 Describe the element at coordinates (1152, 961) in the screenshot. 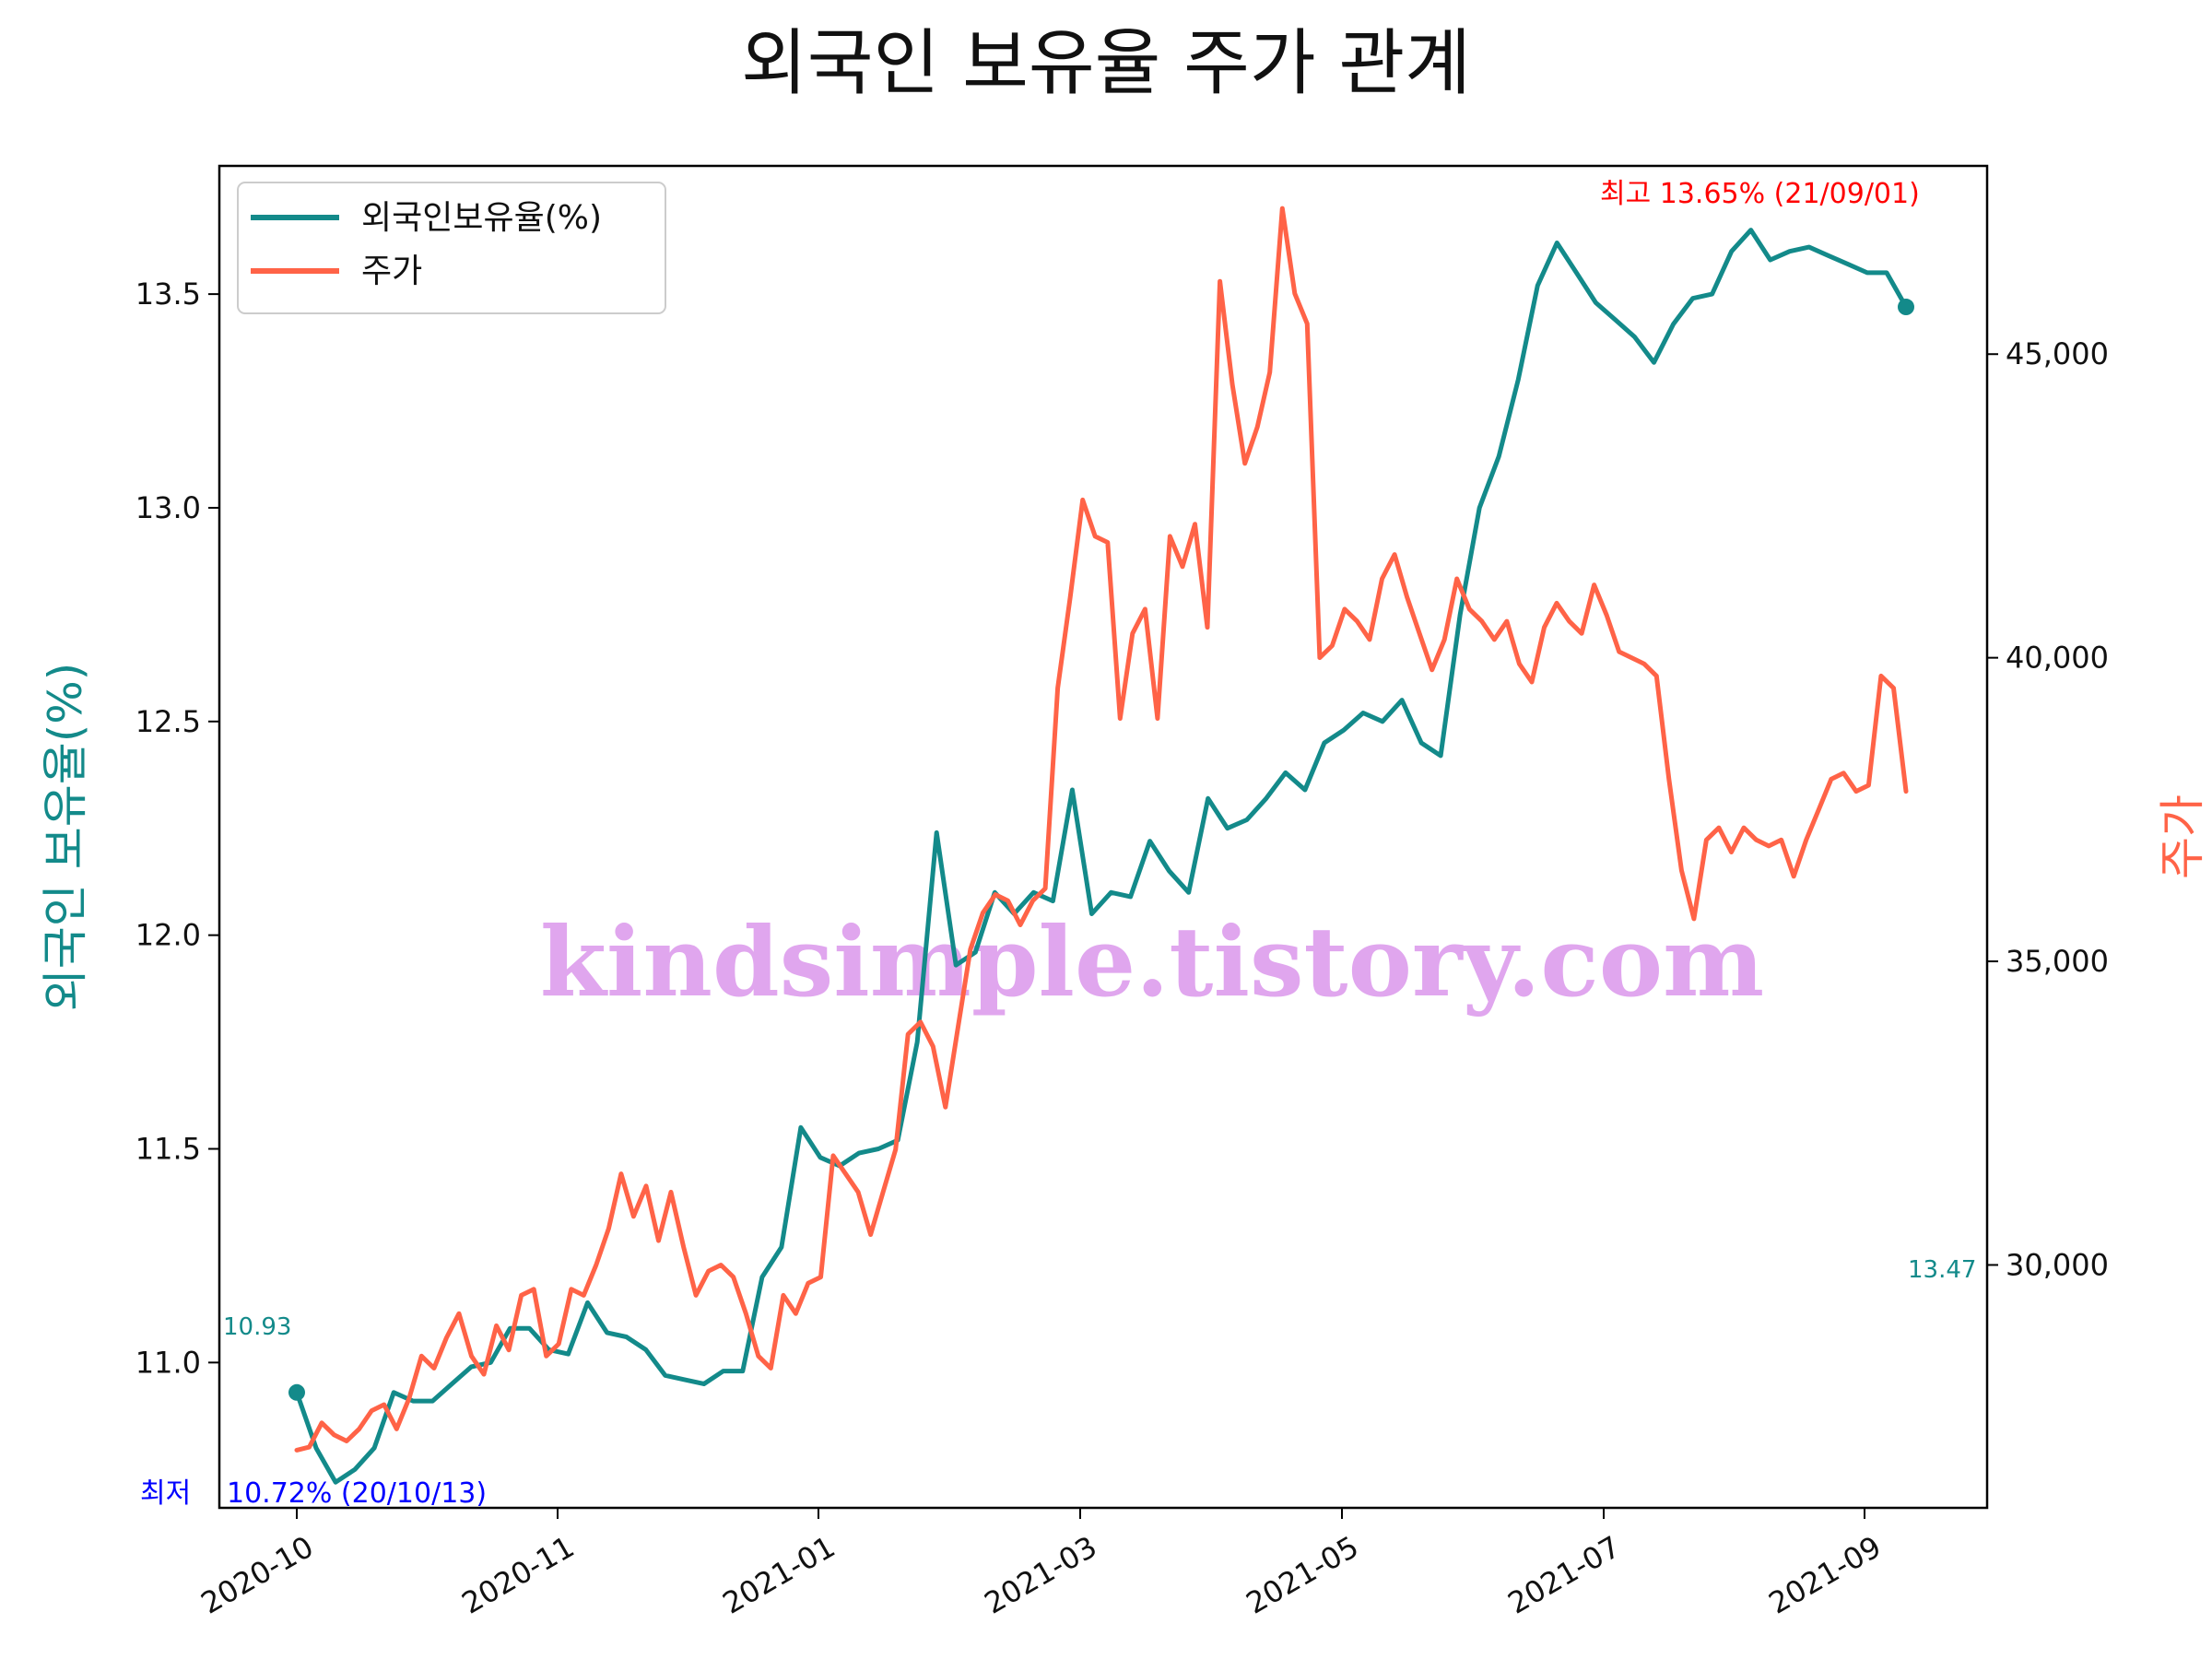

I see `watermark: kindsimple.tistory.com` at that location.